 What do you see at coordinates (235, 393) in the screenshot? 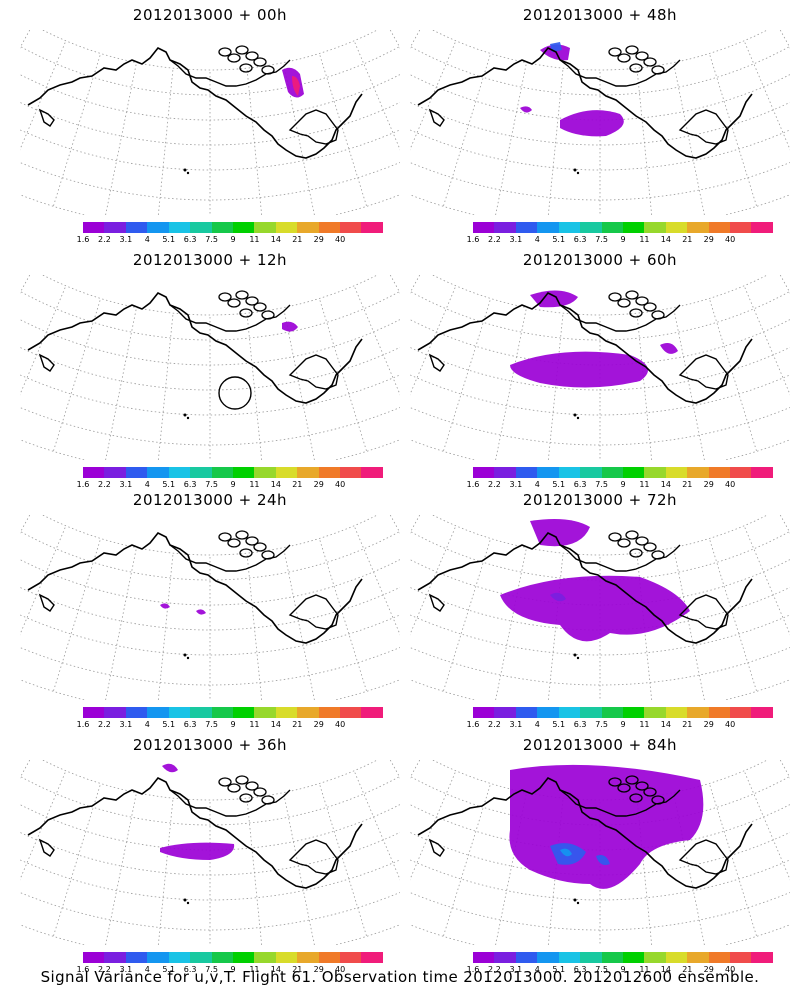
I see `highlight-circle` at bounding box center [235, 393].